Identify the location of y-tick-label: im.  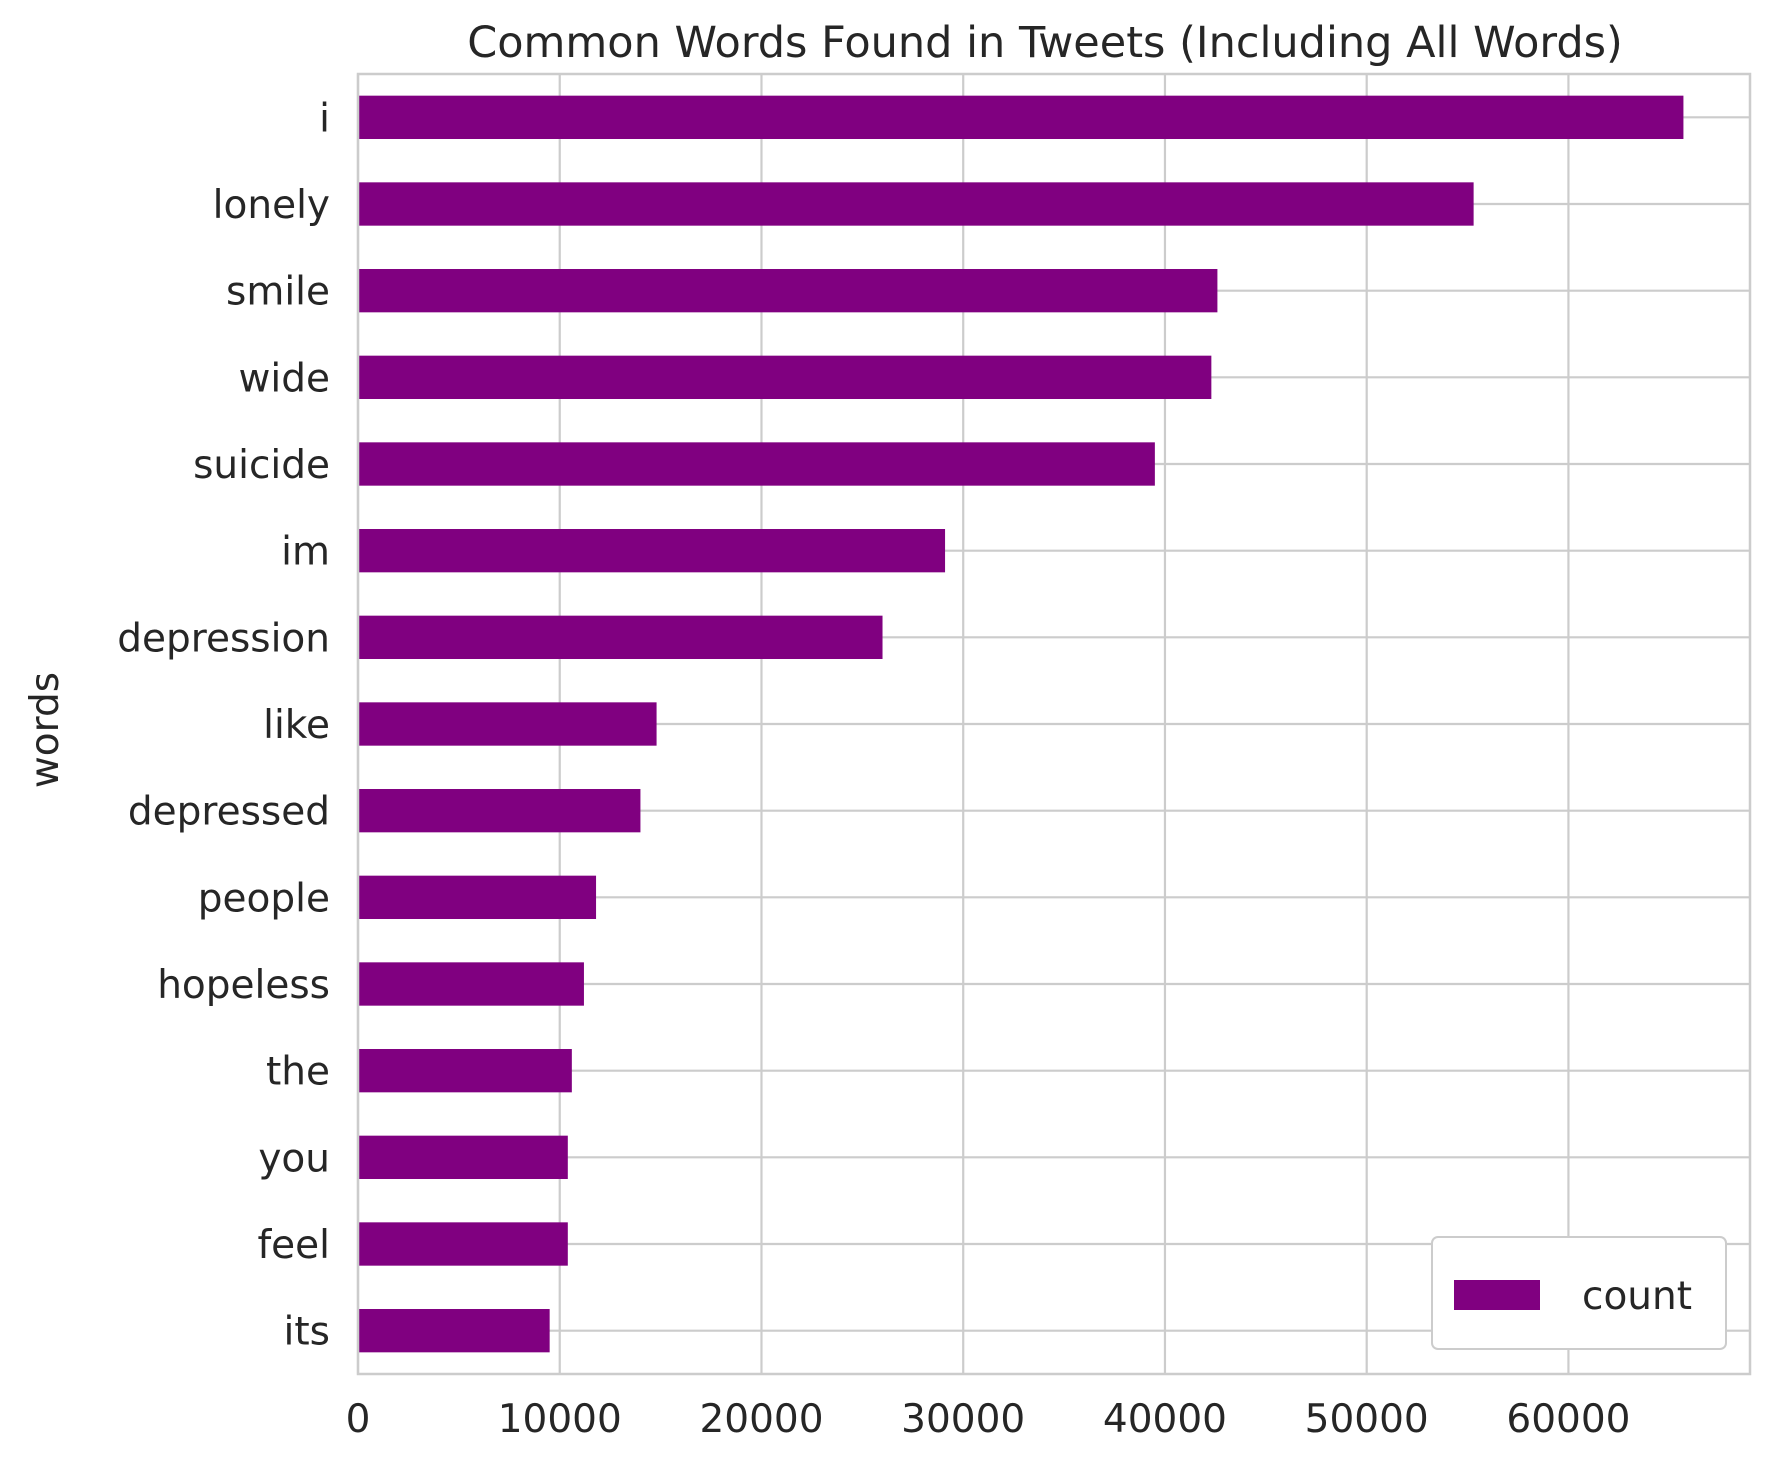
(305, 552).